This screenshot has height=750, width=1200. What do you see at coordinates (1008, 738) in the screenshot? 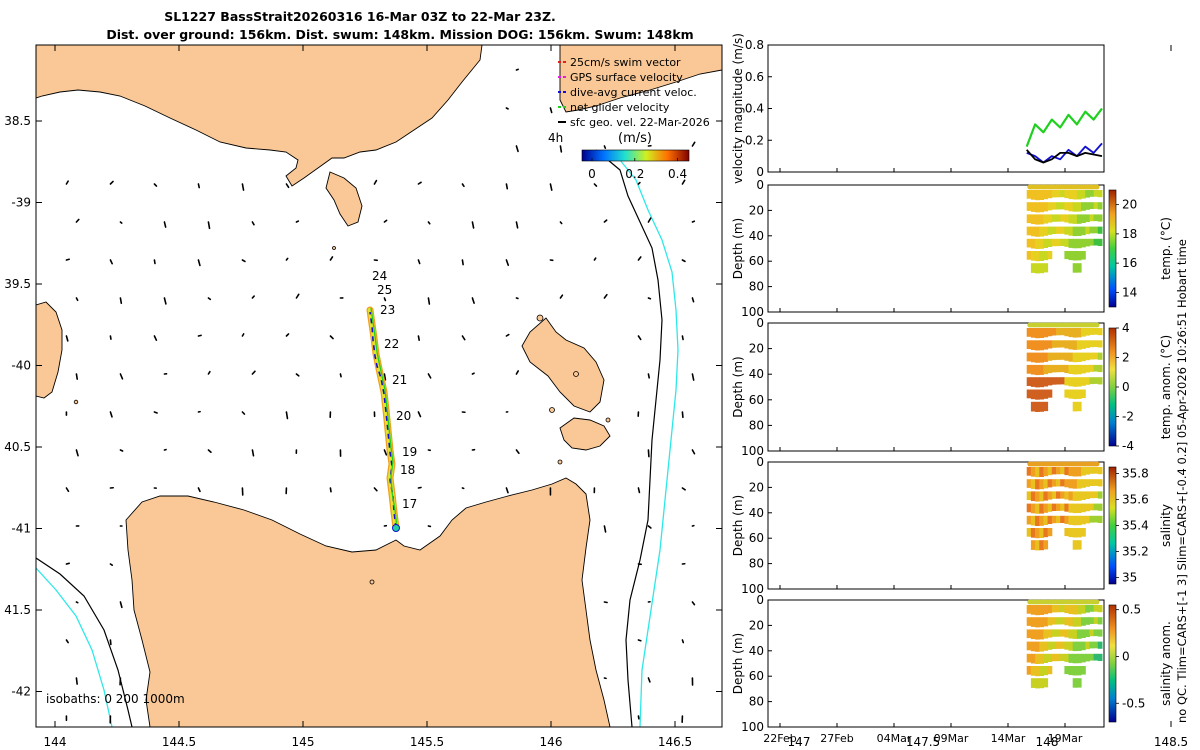
I see `time-tick-label: 14Mar` at bounding box center [1008, 738].